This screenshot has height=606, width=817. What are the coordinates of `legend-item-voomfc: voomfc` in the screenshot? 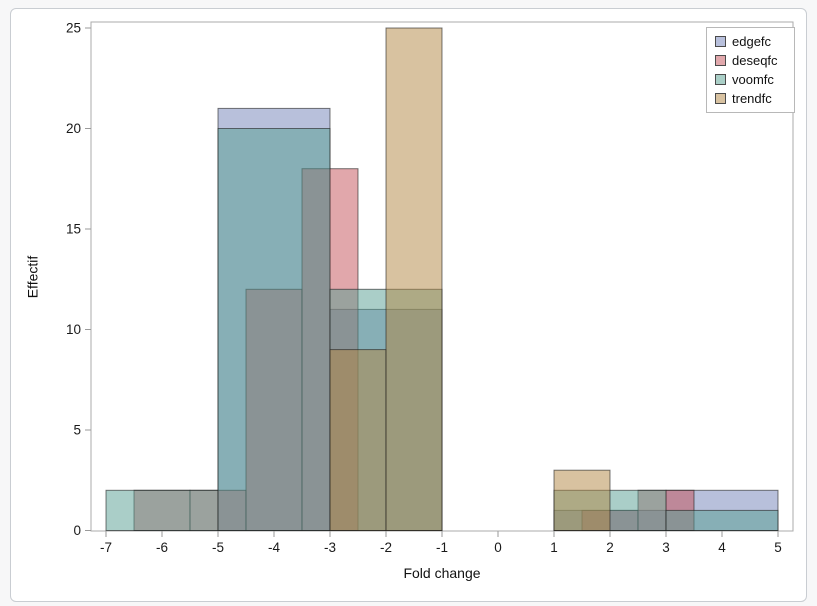 It's located at (754, 80).